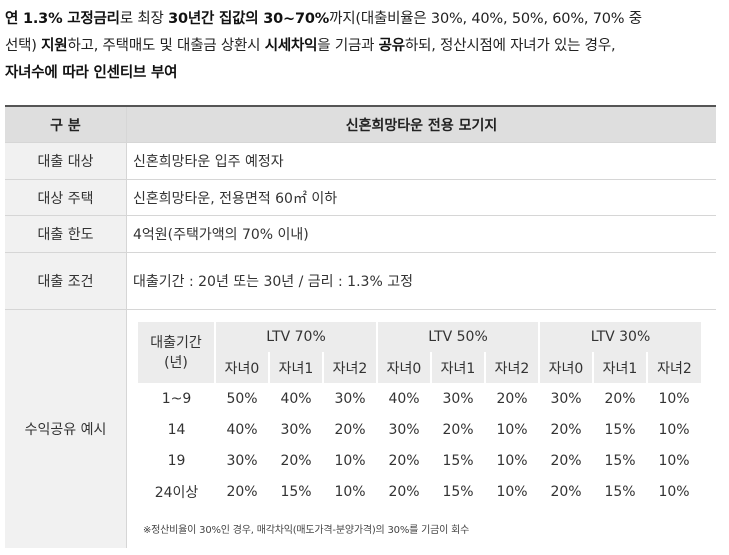 The image size is (729, 555). What do you see at coordinates (91, 73) in the screenshot?
I see `intro-emphasis: 자녀수에 따라 인센티브 부여` at bounding box center [91, 73].